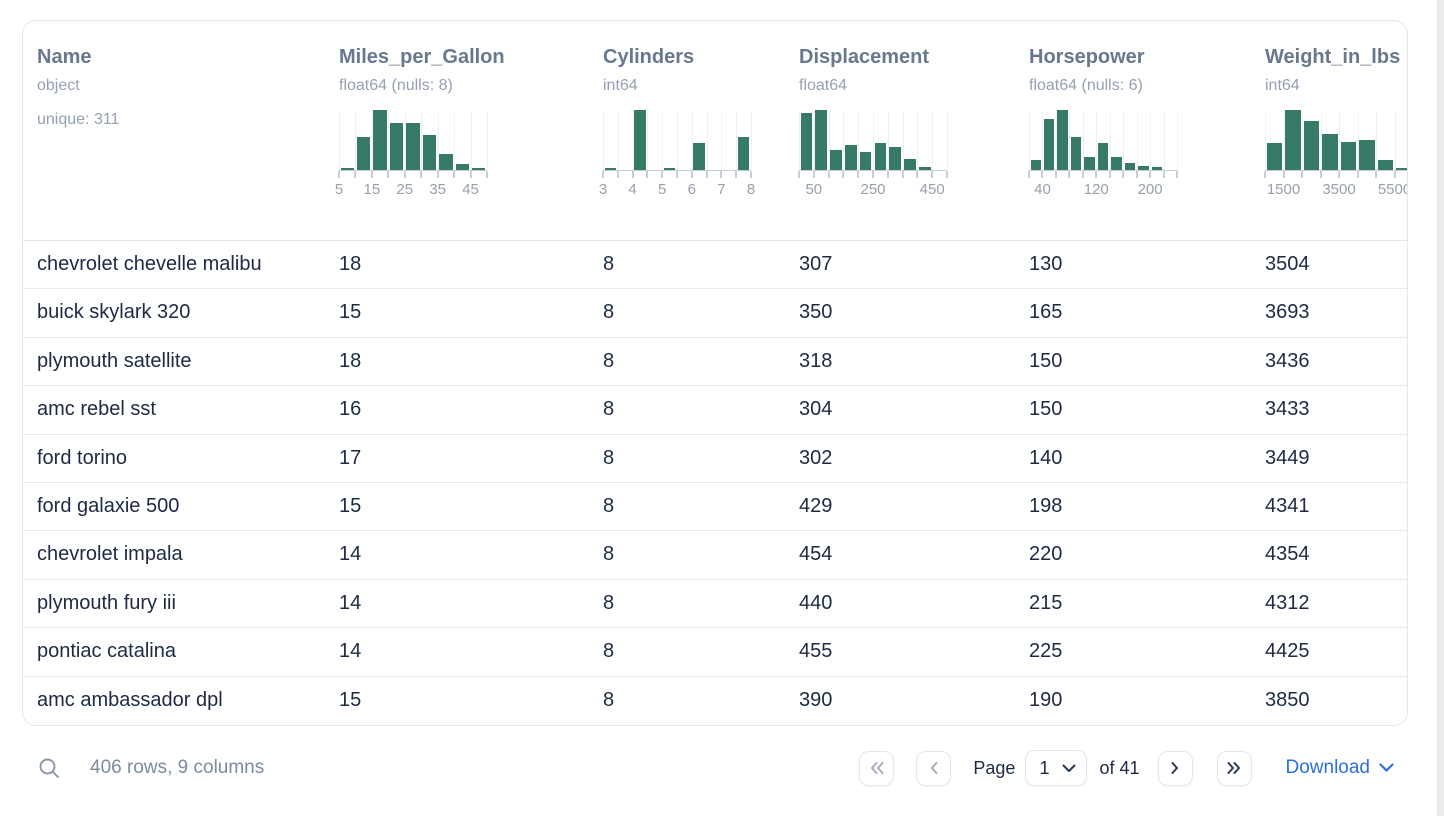  I want to click on cell-miles_per_gallon: 16, so click(350, 409).